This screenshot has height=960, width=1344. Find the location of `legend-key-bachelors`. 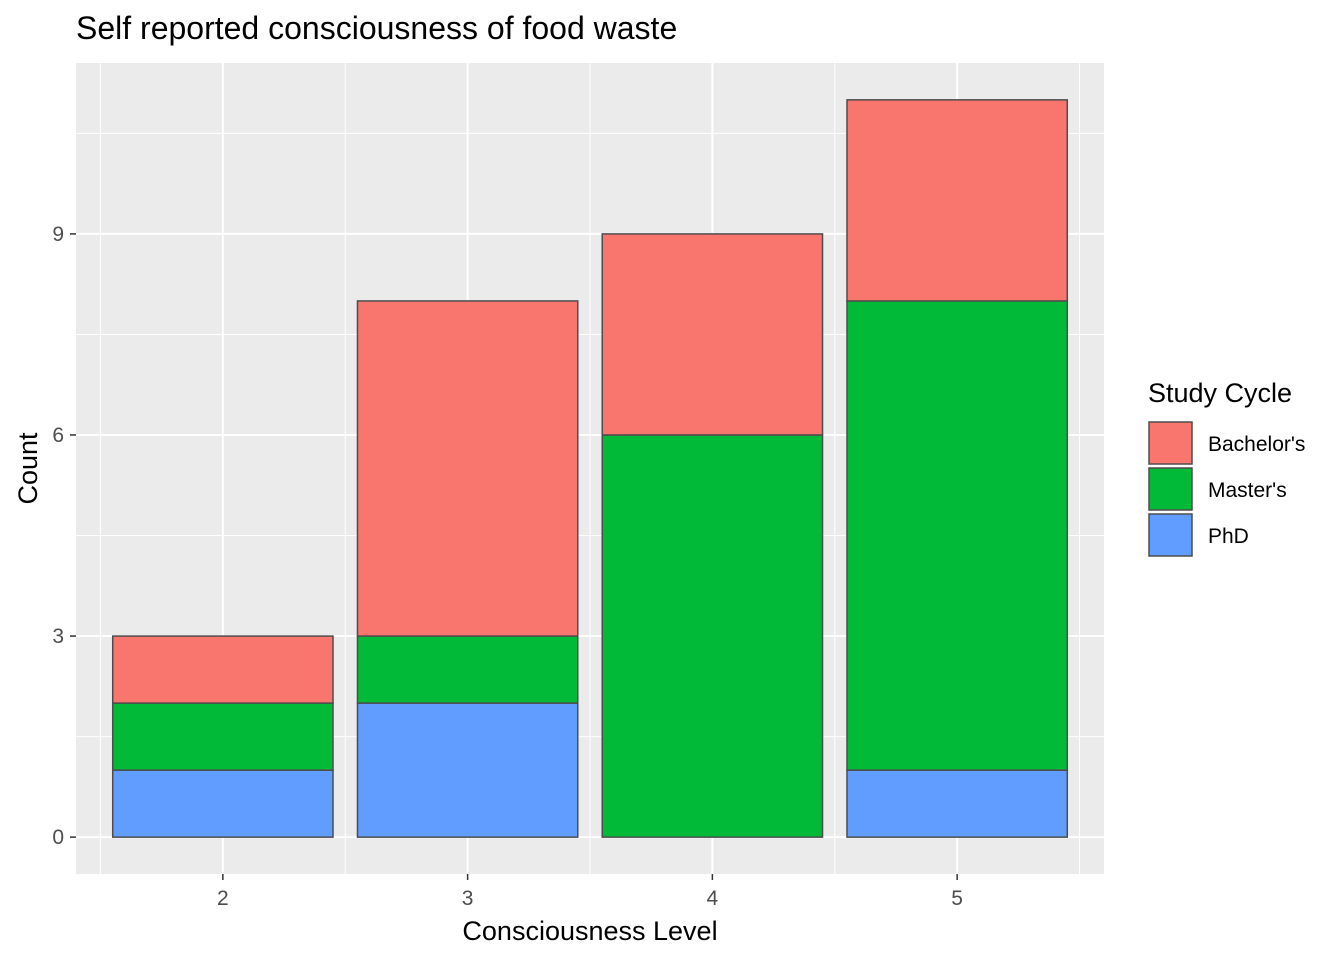

legend-key-bachelors is located at coordinates (1170, 443).